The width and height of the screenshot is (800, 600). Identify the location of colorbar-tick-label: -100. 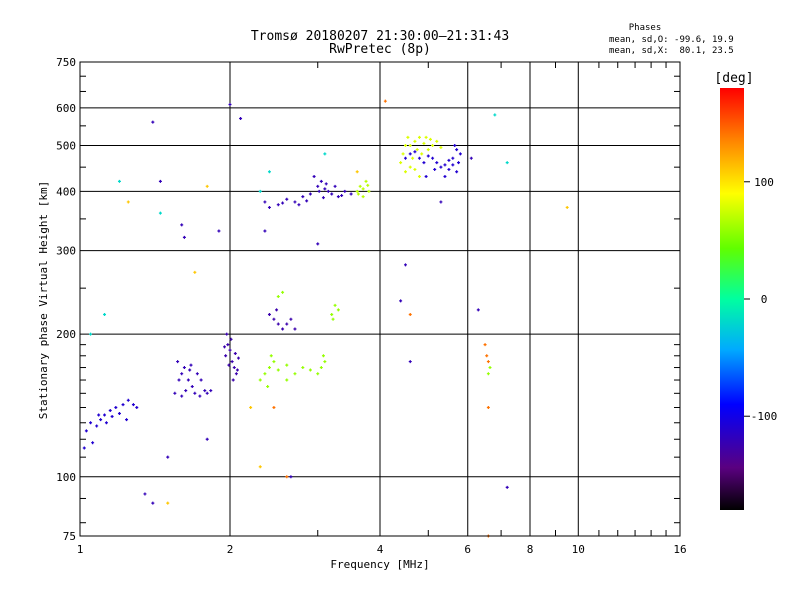
(764, 416).